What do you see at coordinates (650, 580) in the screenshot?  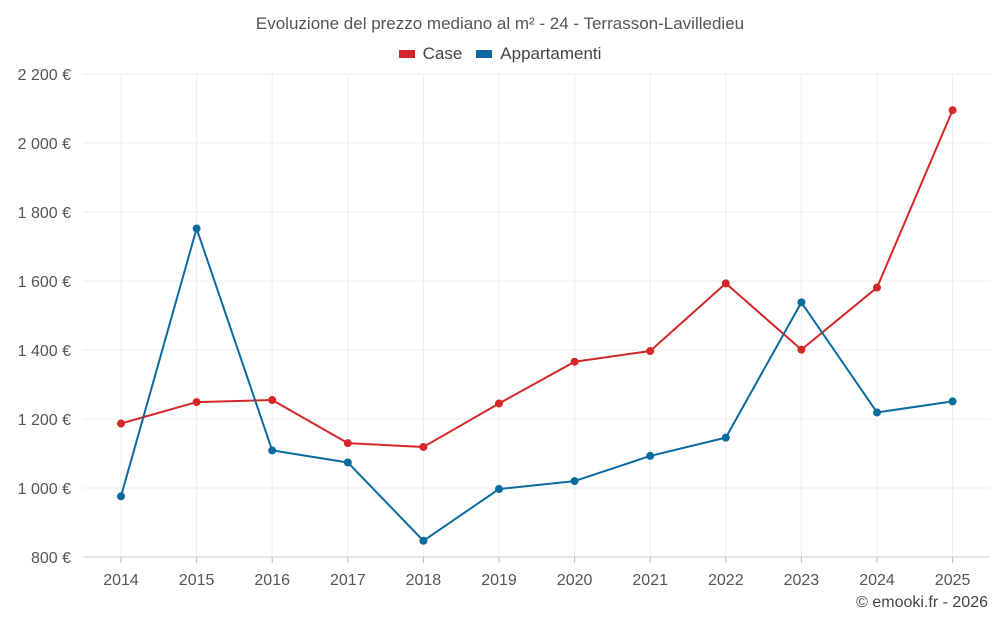 I see `x-tick-label: 2021` at bounding box center [650, 580].